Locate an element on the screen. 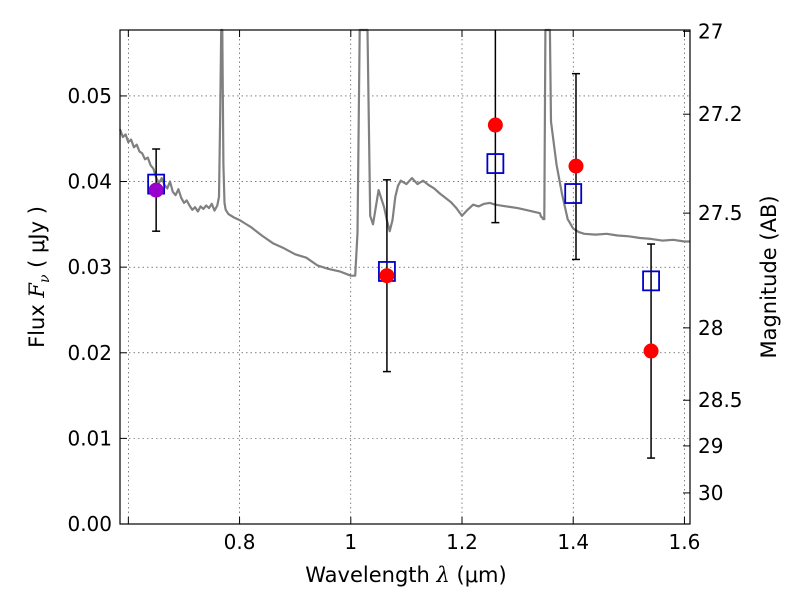 The image size is (800, 600). x-tick-label: 1.4 is located at coordinates (573, 542).